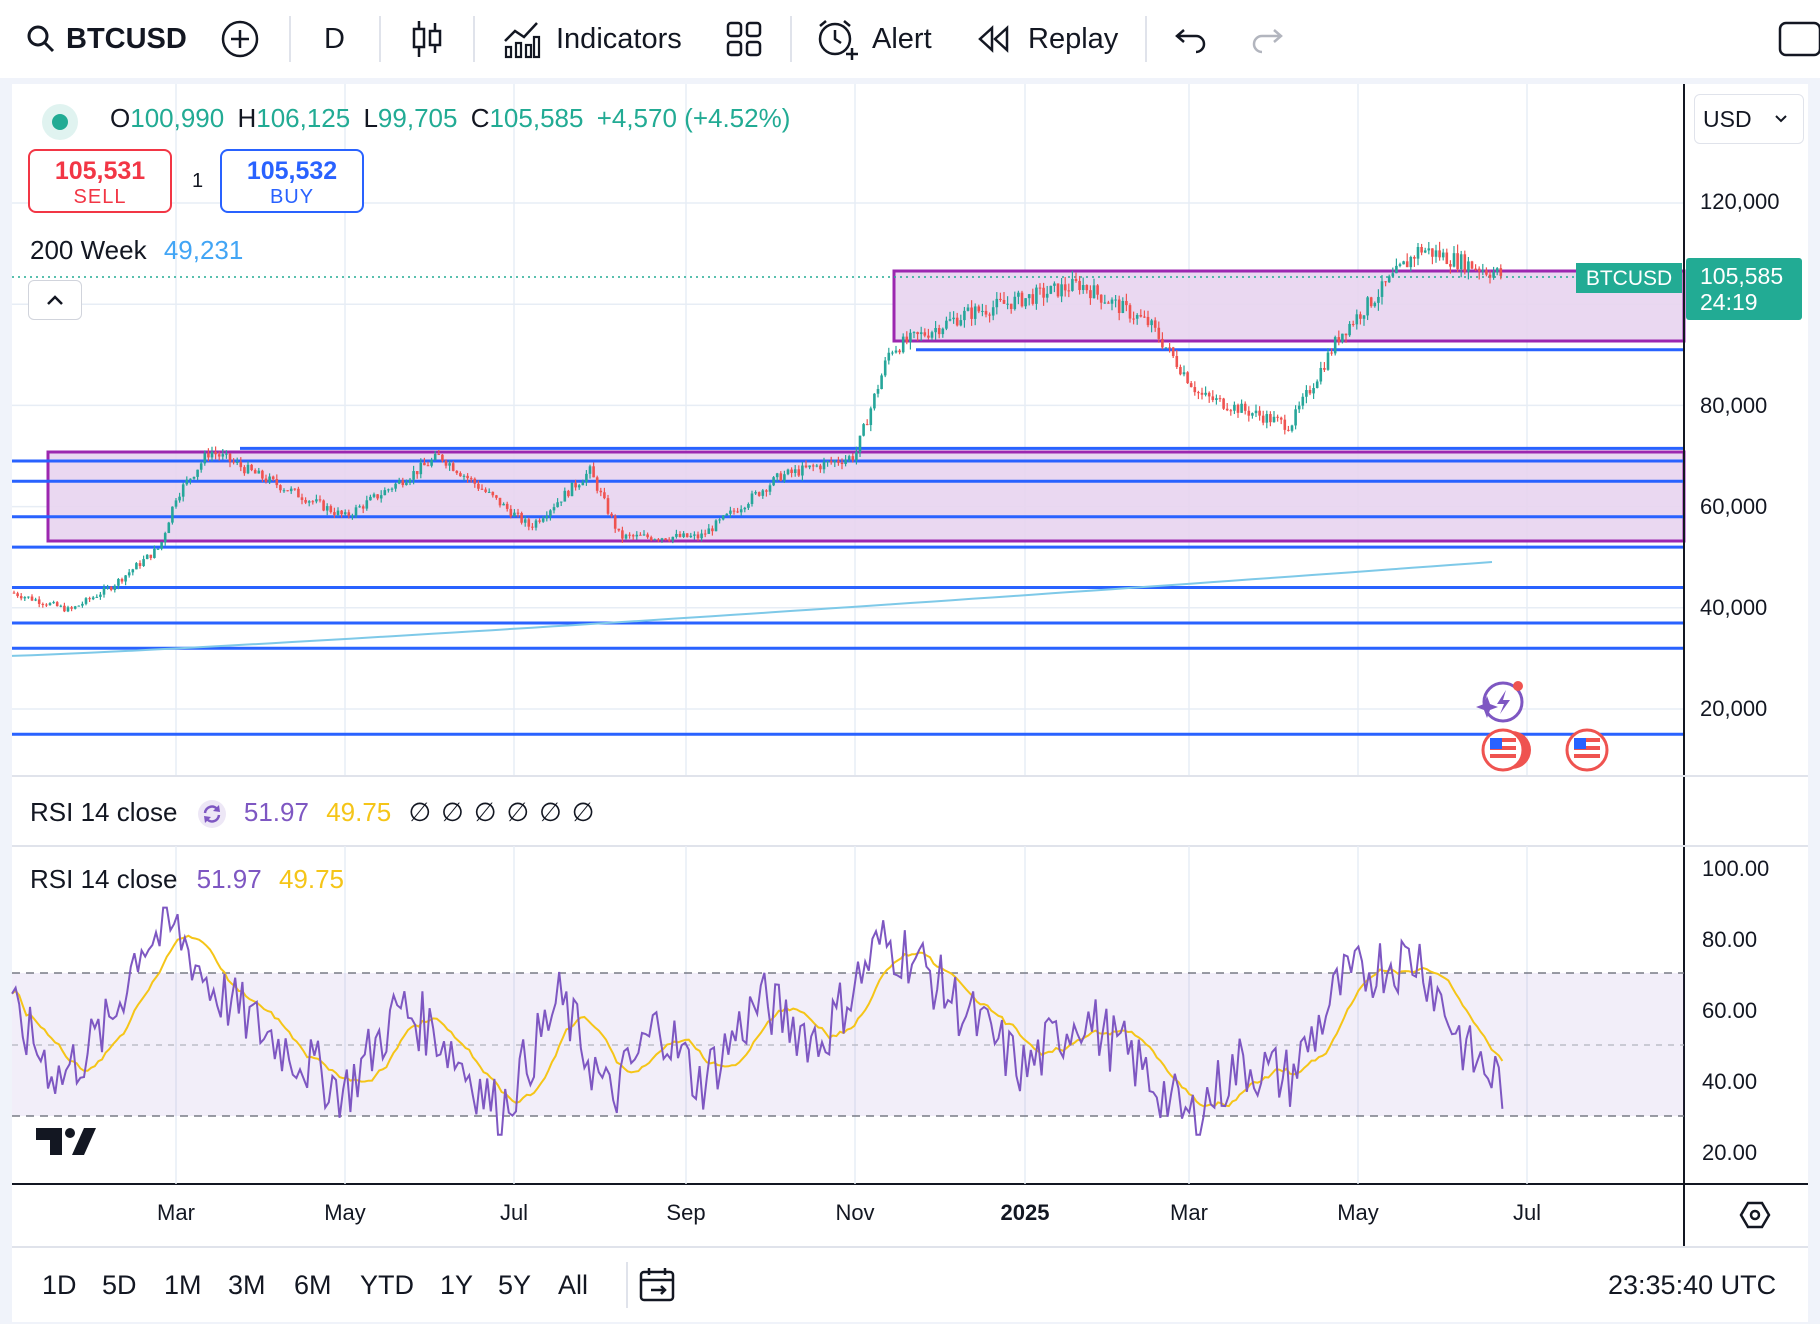  What do you see at coordinates (874, 39) in the screenshot?
I see `alert-button: Alert` at bounding box center [874, 39].